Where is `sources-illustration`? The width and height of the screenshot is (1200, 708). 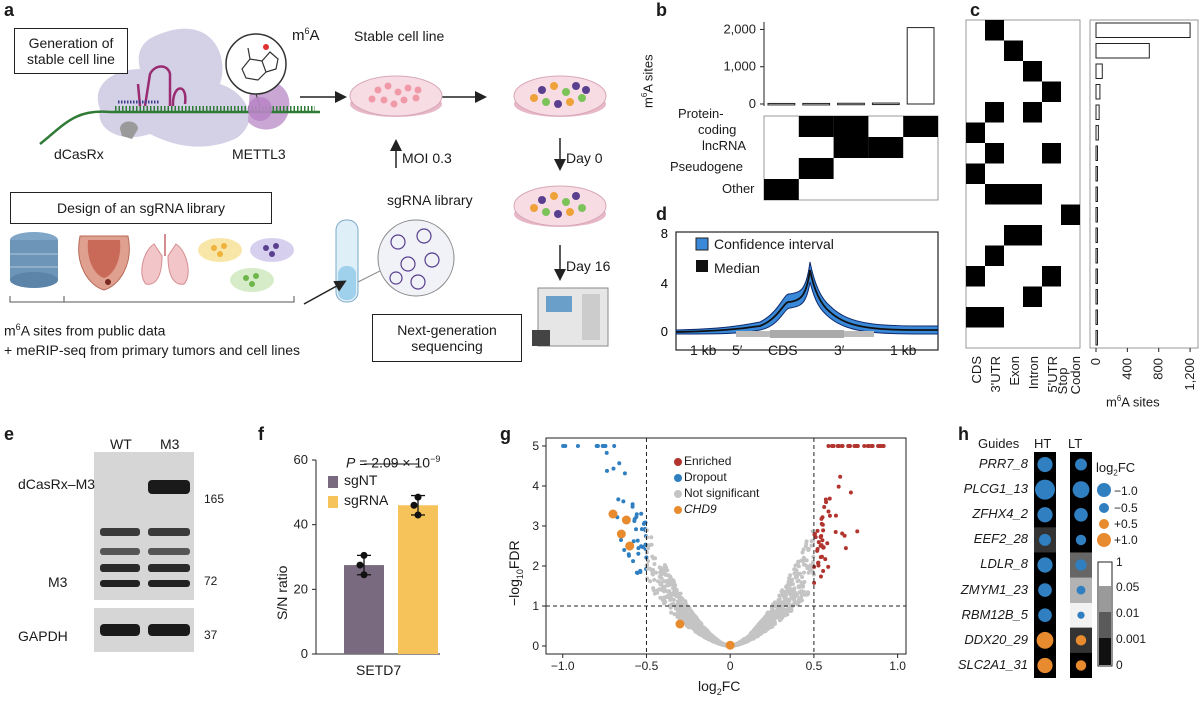
sources-illustration is located at coordinates (178, 268).